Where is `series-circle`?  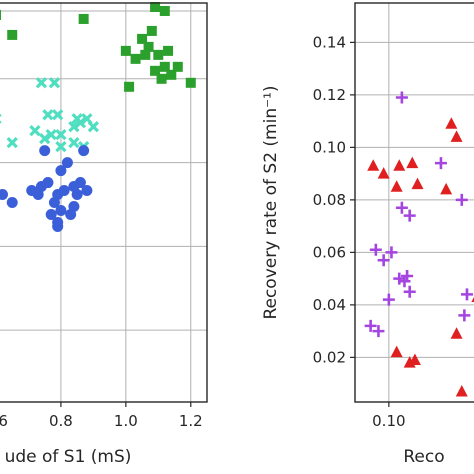 series-circle is located at coordinates (46, 188).